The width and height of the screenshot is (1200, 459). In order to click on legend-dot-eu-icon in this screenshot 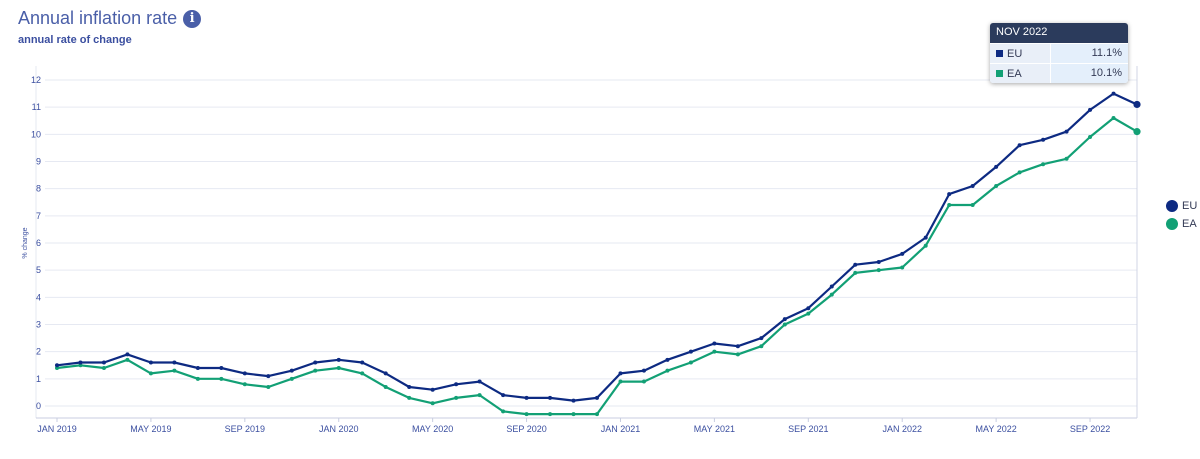, I will do `click(1172, 206)`.